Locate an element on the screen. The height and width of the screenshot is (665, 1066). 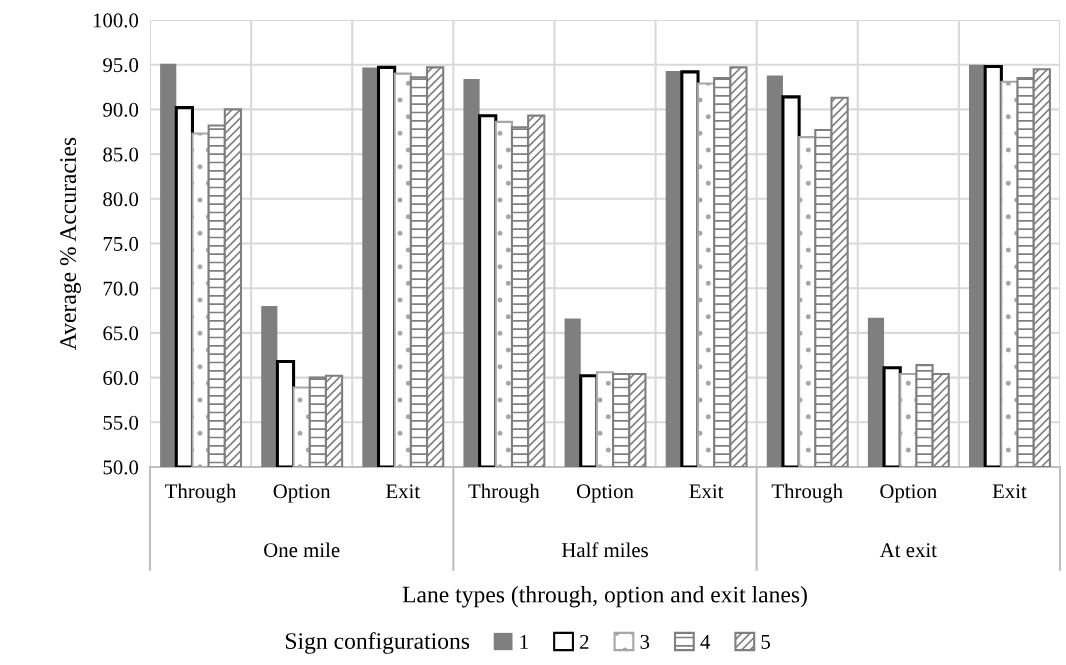
y-tick-label: 55.0 is located at coordinates (121, 422).